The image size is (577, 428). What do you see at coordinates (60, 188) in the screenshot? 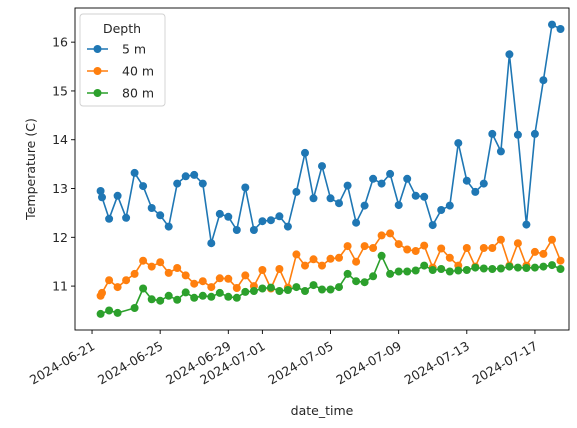
I see `y-tick-label: 13` at bounding box center [60, 188].